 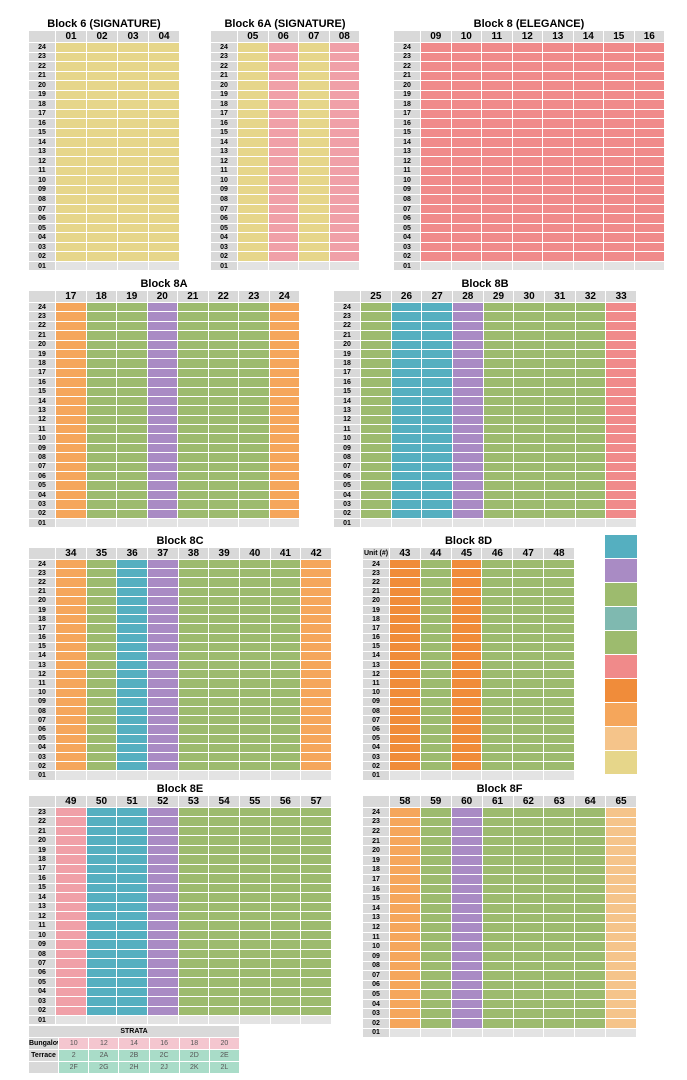 I want to click on unit-number: 46, so click(x=497, y=553).